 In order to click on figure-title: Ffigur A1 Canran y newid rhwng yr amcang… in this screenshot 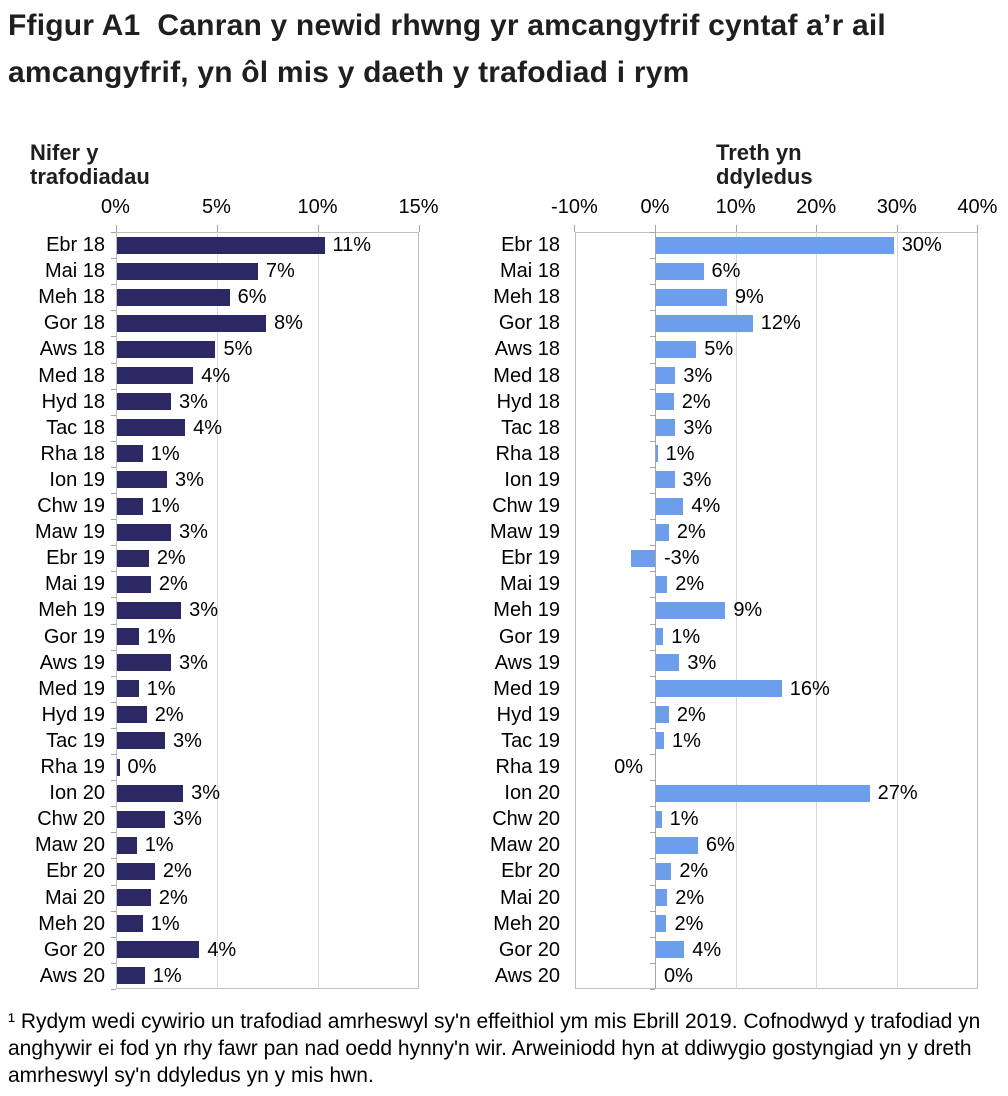, I will do `click(451, 49)`.